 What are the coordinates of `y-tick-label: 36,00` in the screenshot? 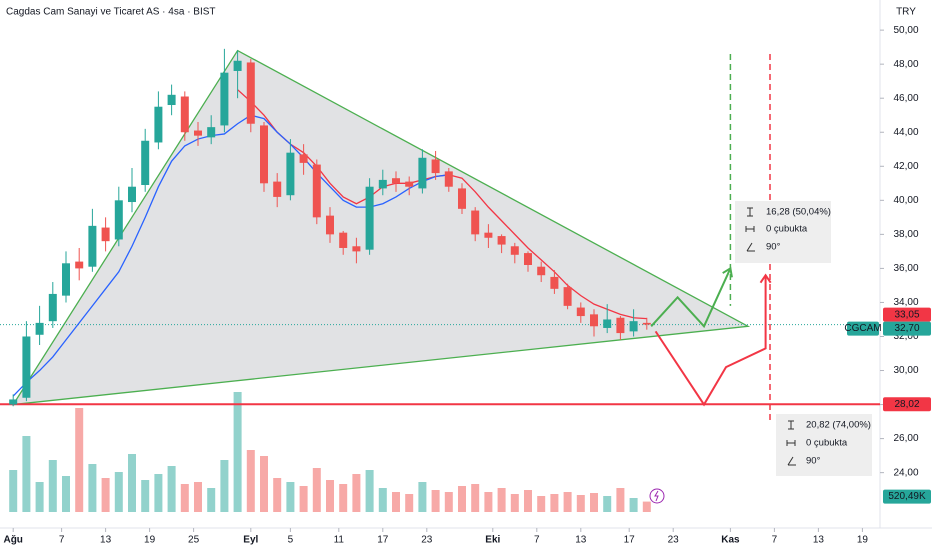 It's located at (905, 268).